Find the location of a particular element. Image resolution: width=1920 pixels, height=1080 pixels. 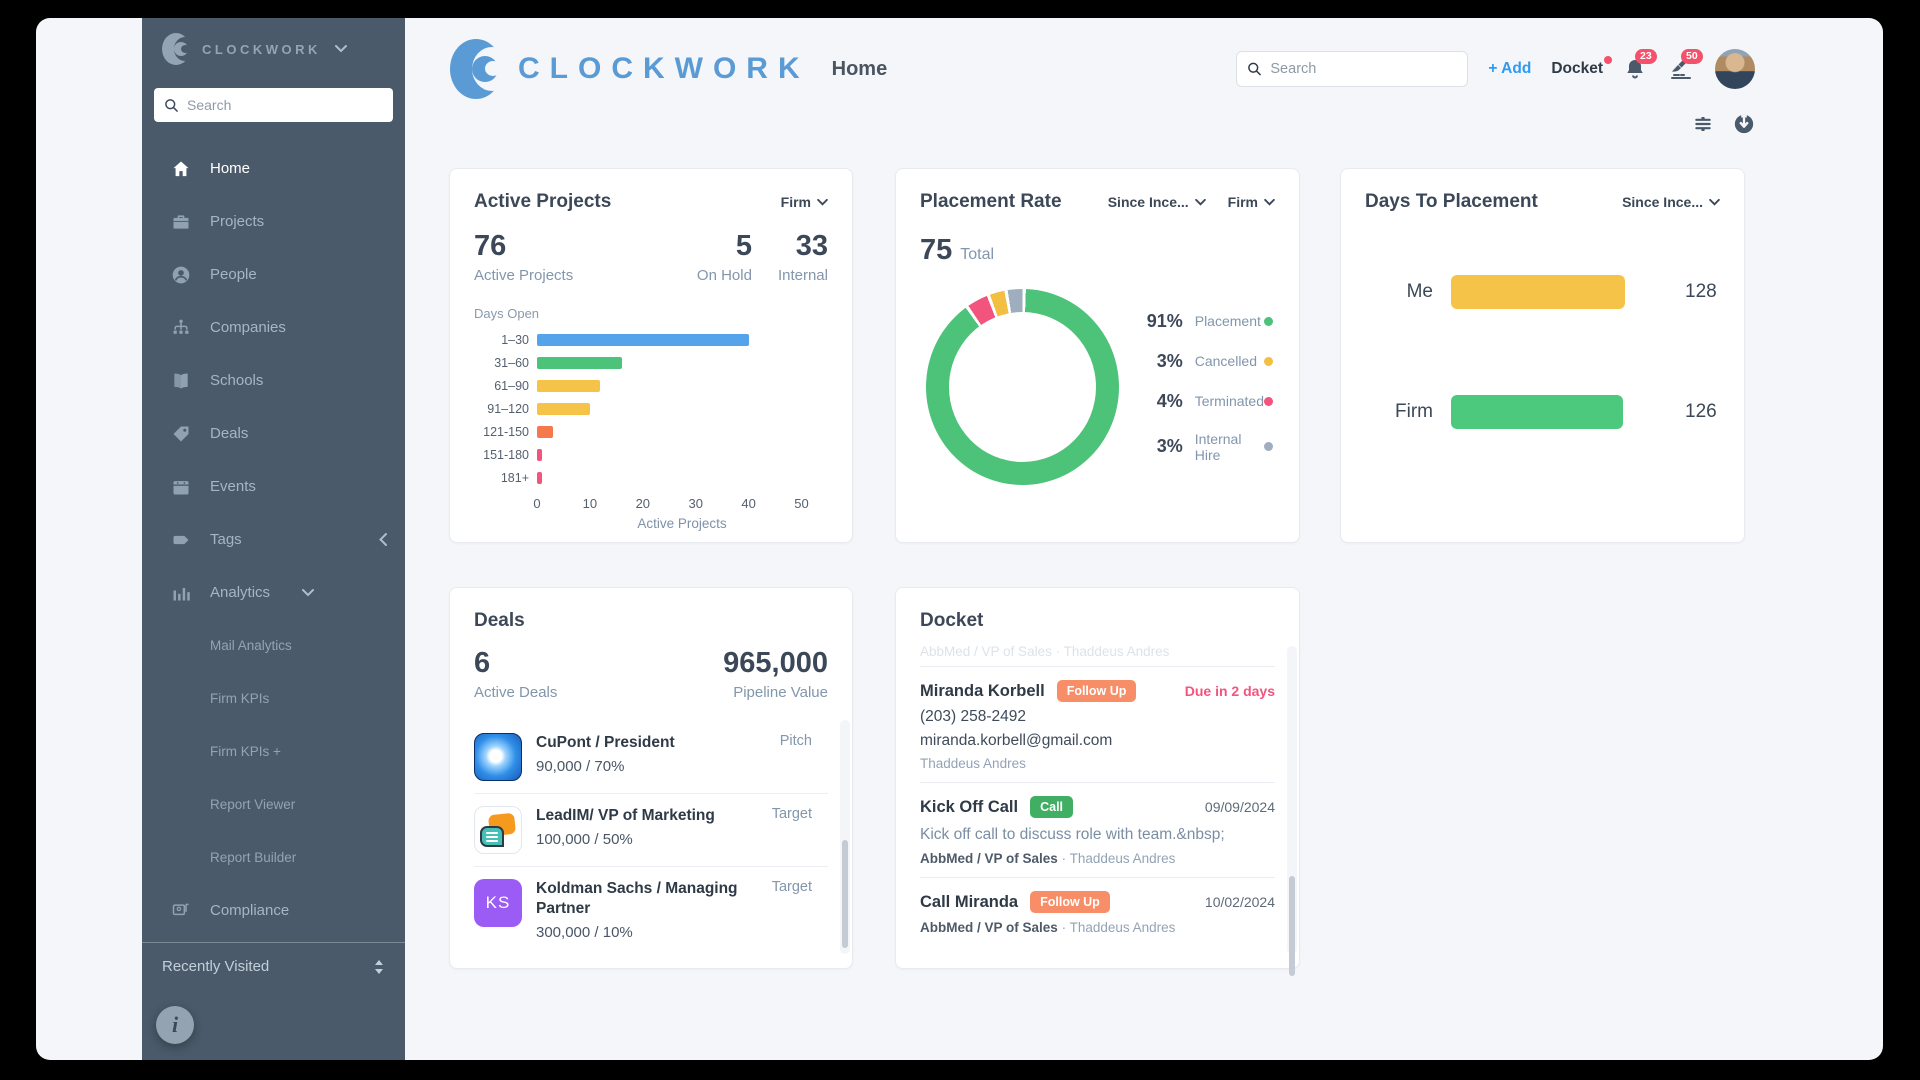

deal-row: CuPont / President 90,000 / 70% Pitch is located at coordinates (651, 757).